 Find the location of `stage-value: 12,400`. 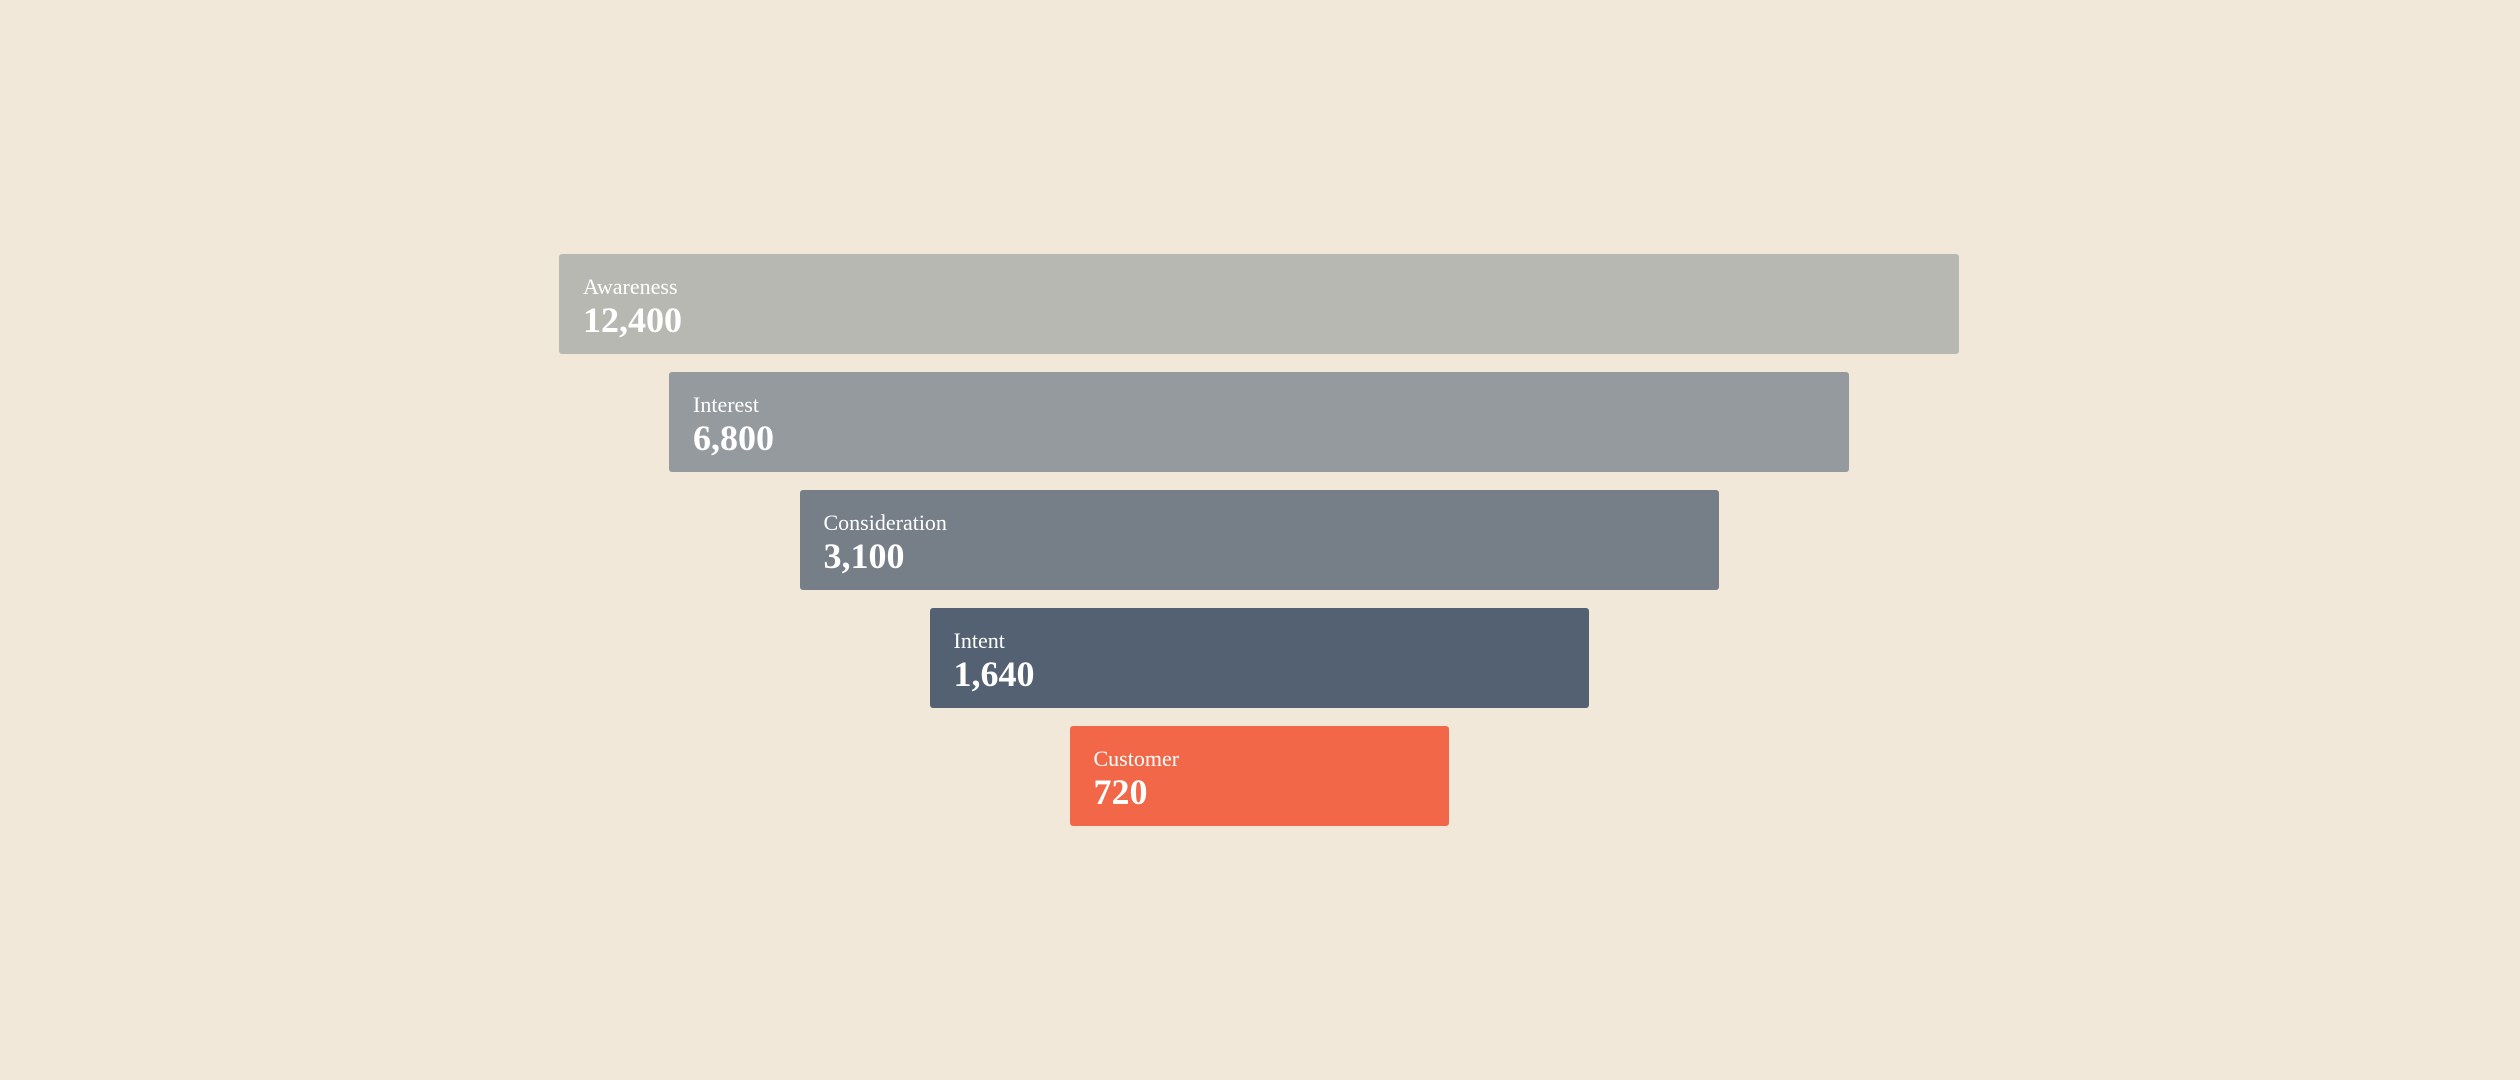

stage-value: 12,400 is located at coordinates (632, 320).